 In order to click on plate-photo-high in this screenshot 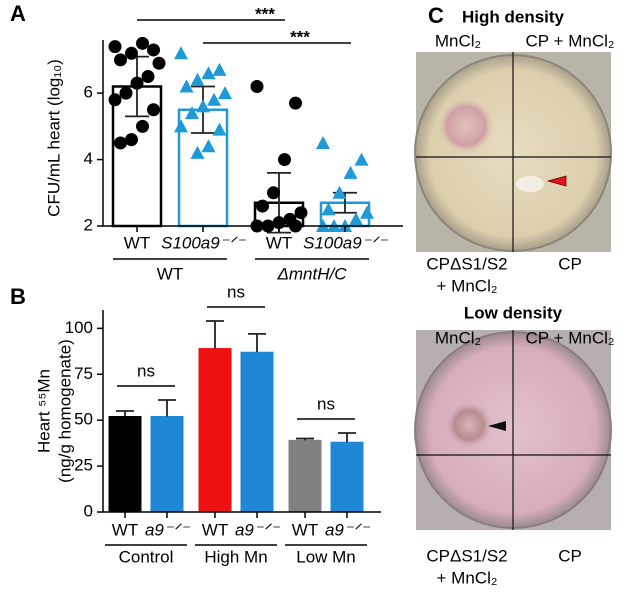, I will do `click(513, 152)`.